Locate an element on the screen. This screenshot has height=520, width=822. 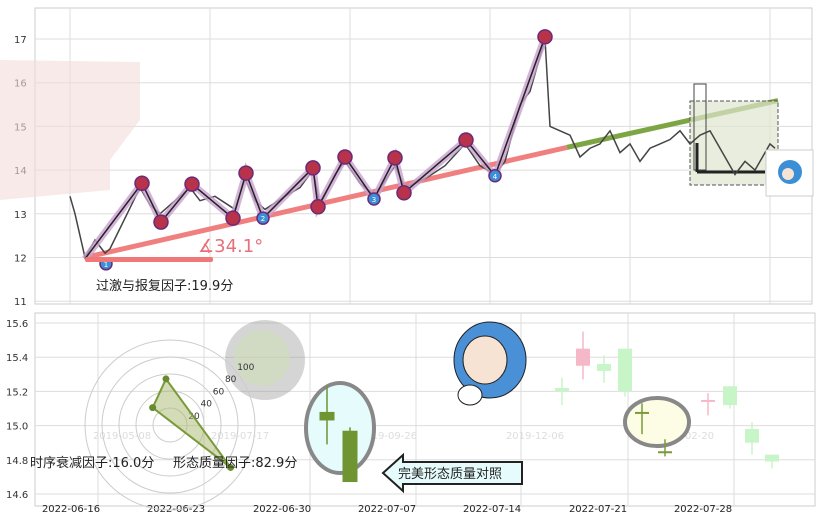
pivot-label: 4 is located at coordinates (495, 177).